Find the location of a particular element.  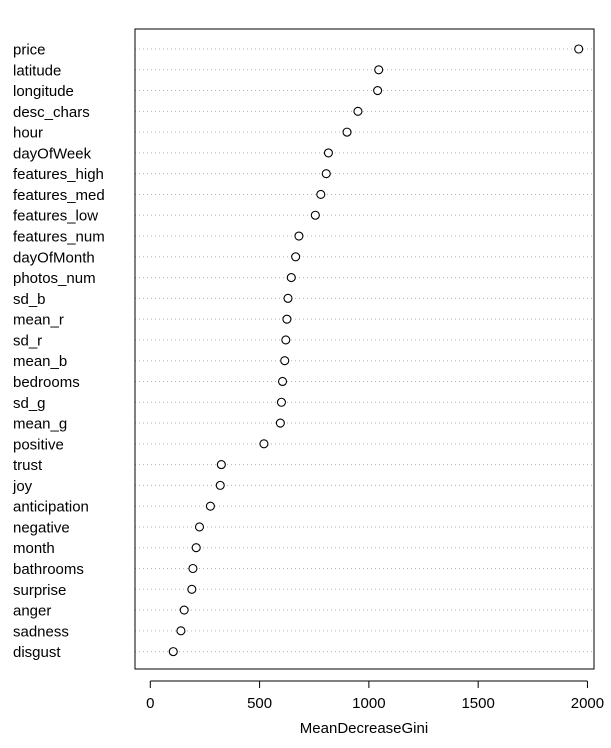

category-label: photos_num is located at coordinates (54, 278).